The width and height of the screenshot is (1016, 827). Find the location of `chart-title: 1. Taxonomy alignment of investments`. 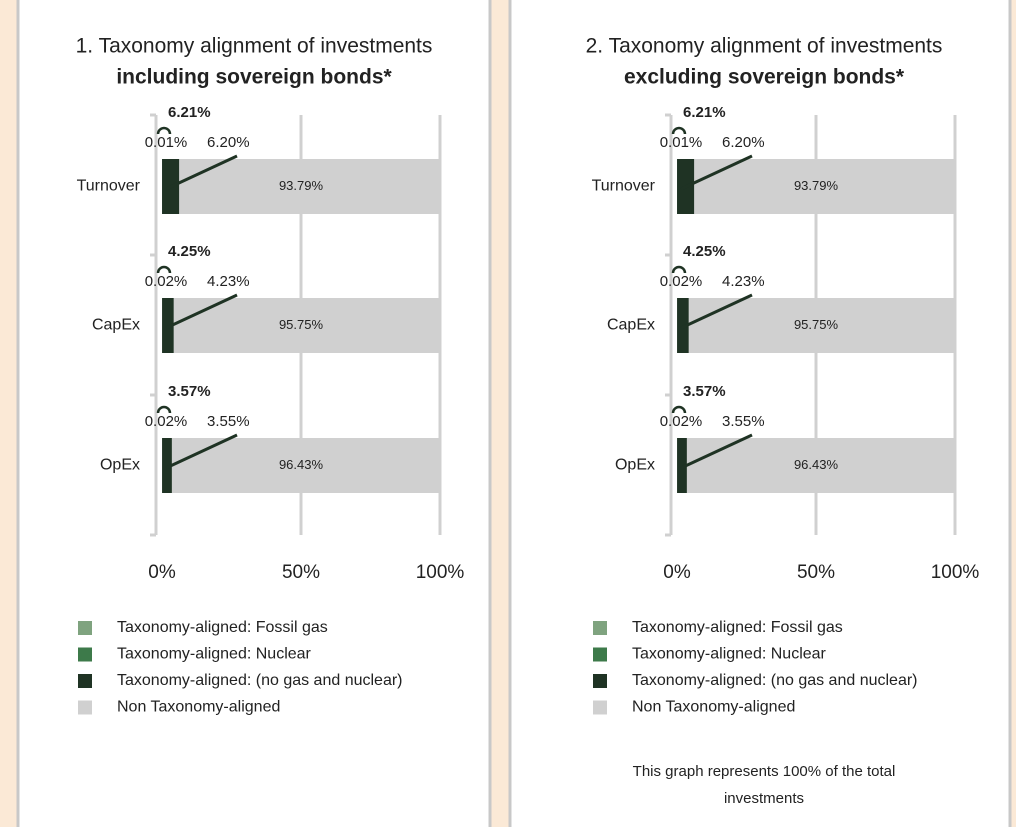

chart-title: 1. Taxonomy alignment of investments is located at coordinates (254, 46).